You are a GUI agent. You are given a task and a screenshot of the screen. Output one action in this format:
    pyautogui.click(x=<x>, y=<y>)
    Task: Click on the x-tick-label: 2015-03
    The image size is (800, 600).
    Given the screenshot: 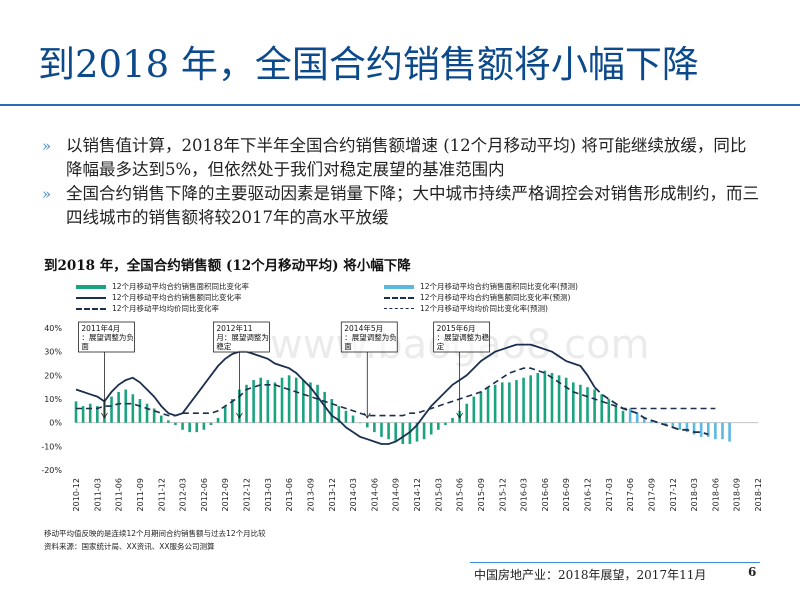 What is the action you would take?
    pyautogui.click(x=438, y=494)
    